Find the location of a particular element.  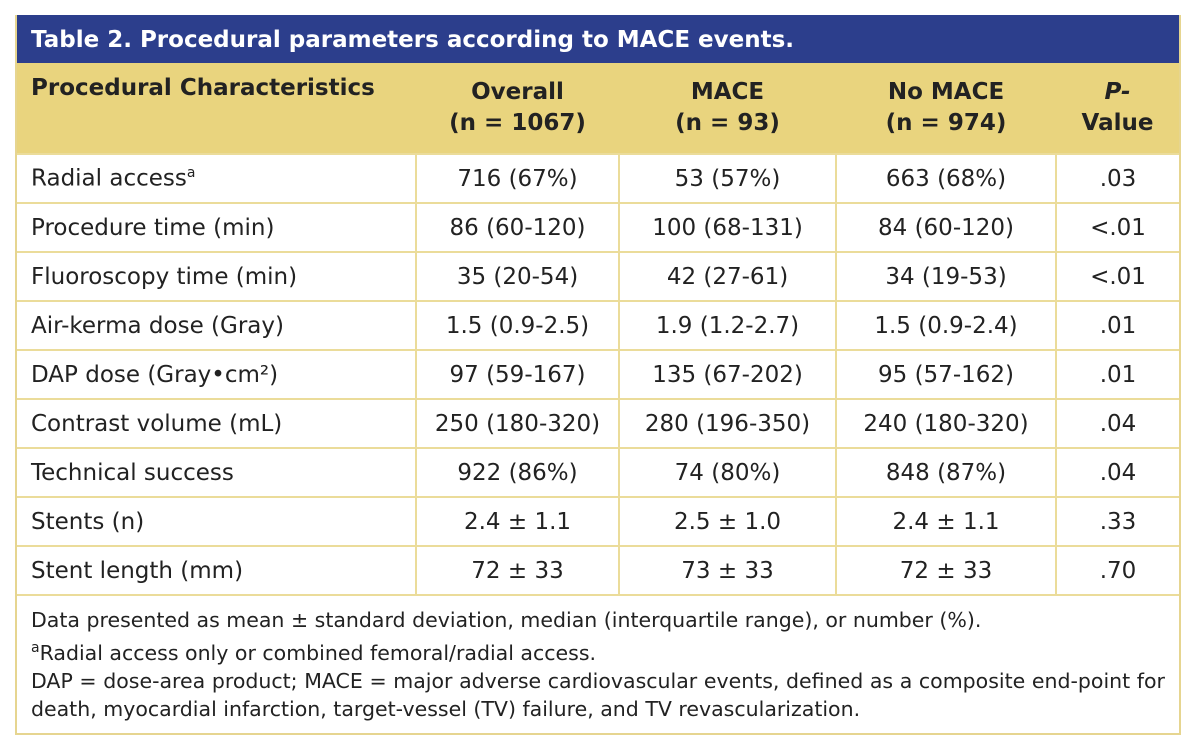

table-cell: 86 (60-120) is located at coordinates (517, 227).